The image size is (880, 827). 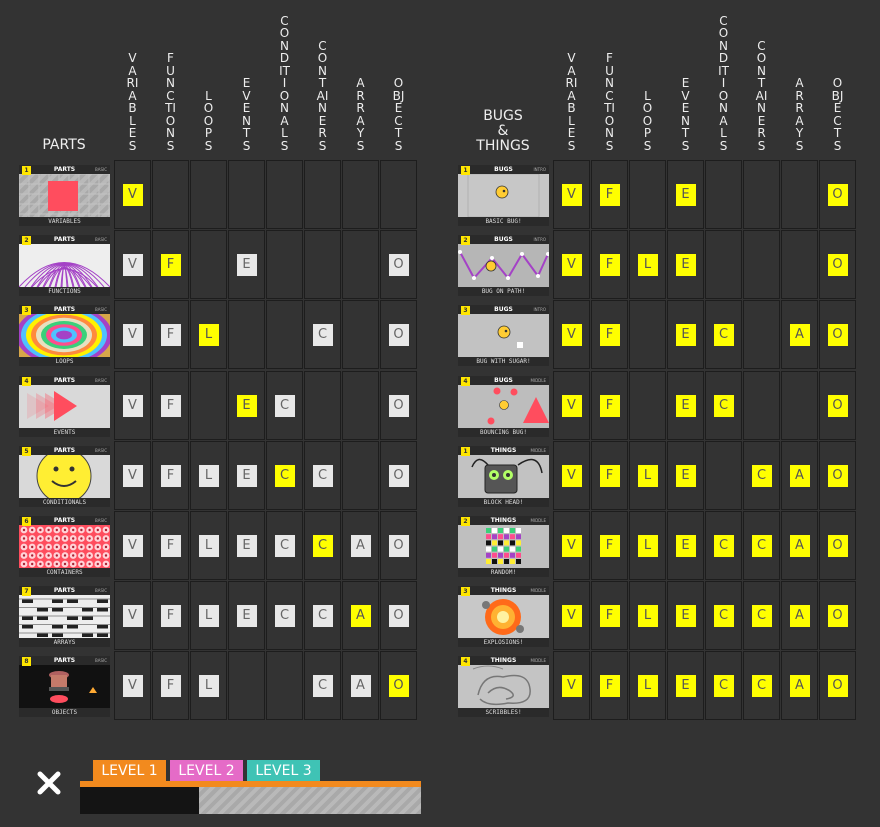 I want to click on lesson-card-containers: PARTS BASIC 6 CONTAINERS, so click(x=64, y=546).